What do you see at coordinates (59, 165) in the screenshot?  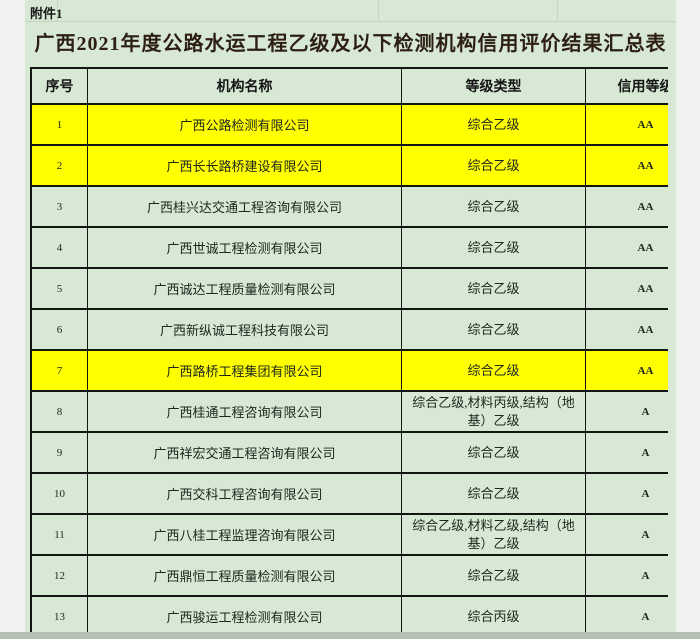 I see `cell-serial-number: 2` at bounding box center [59, 165].